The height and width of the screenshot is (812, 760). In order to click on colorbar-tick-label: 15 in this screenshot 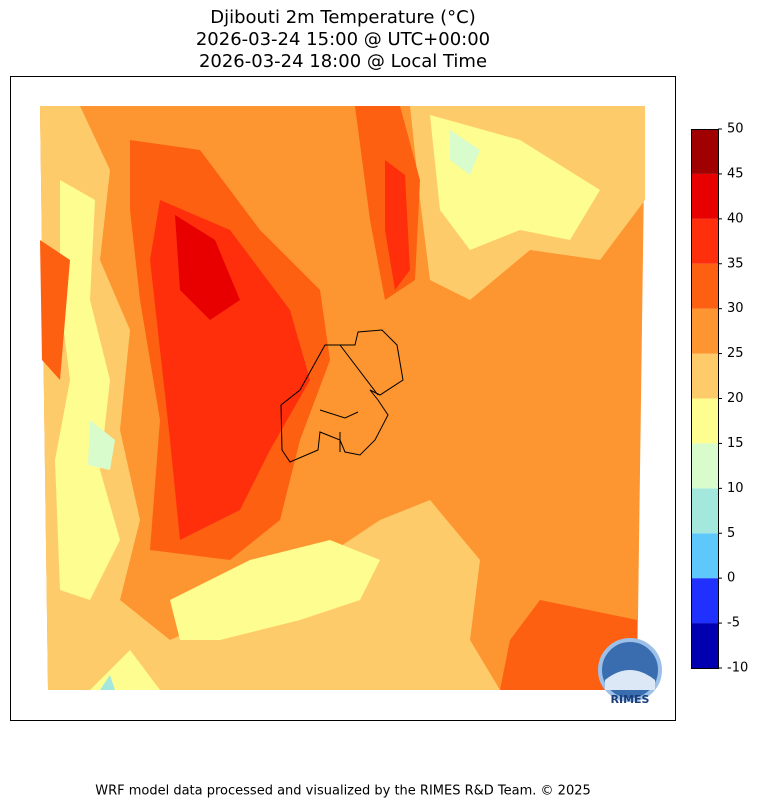, I will do `click(735, 443)`.